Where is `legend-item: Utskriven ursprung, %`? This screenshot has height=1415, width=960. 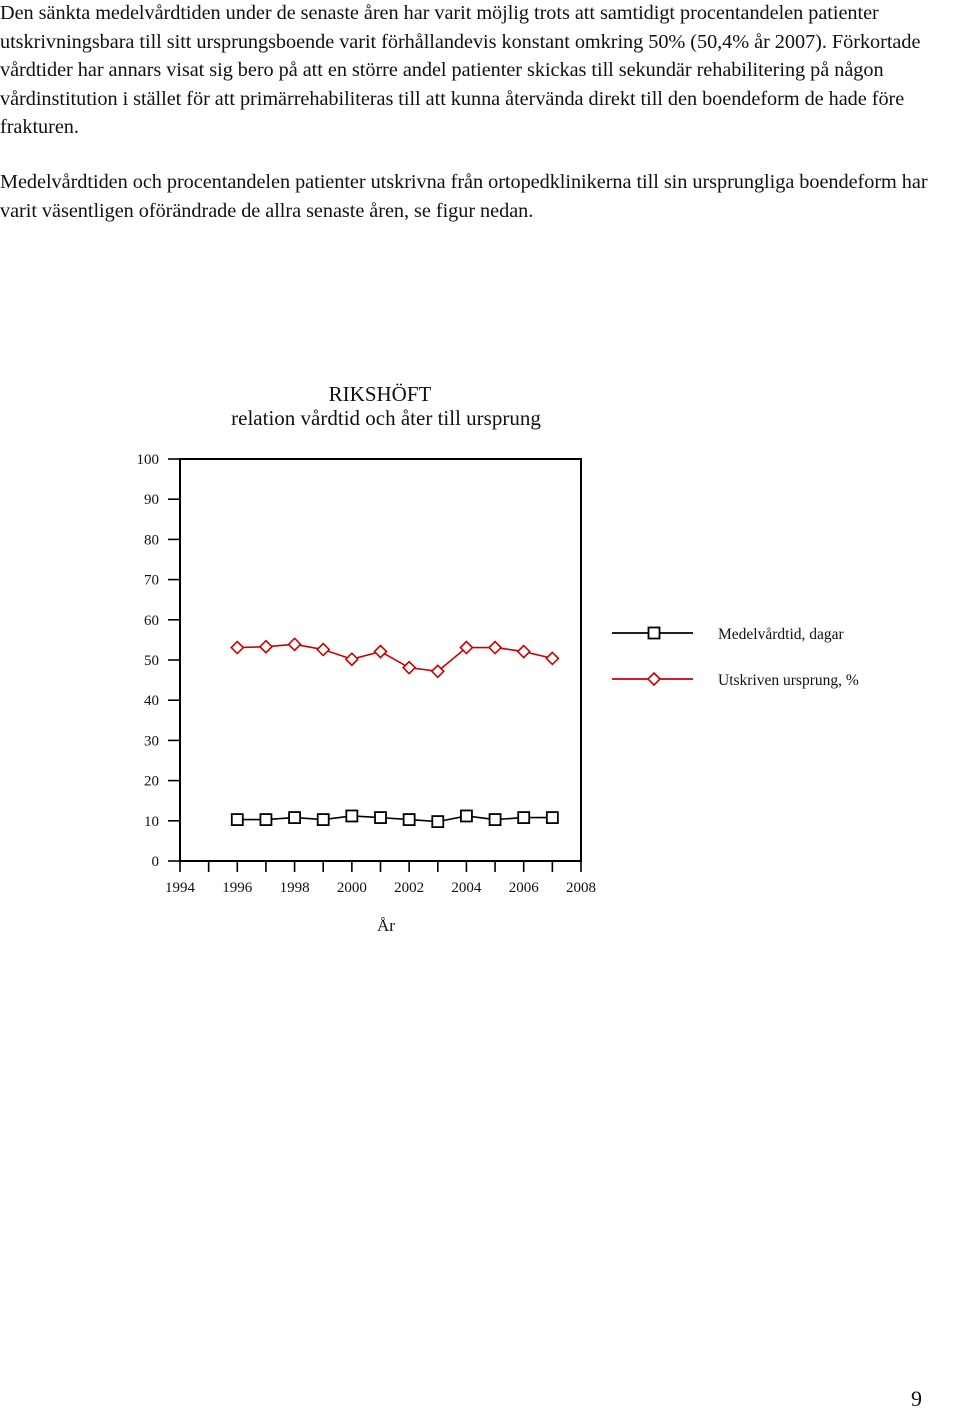
legend-item: Utskriven ursprung, % is located at coordinates (735, 680).